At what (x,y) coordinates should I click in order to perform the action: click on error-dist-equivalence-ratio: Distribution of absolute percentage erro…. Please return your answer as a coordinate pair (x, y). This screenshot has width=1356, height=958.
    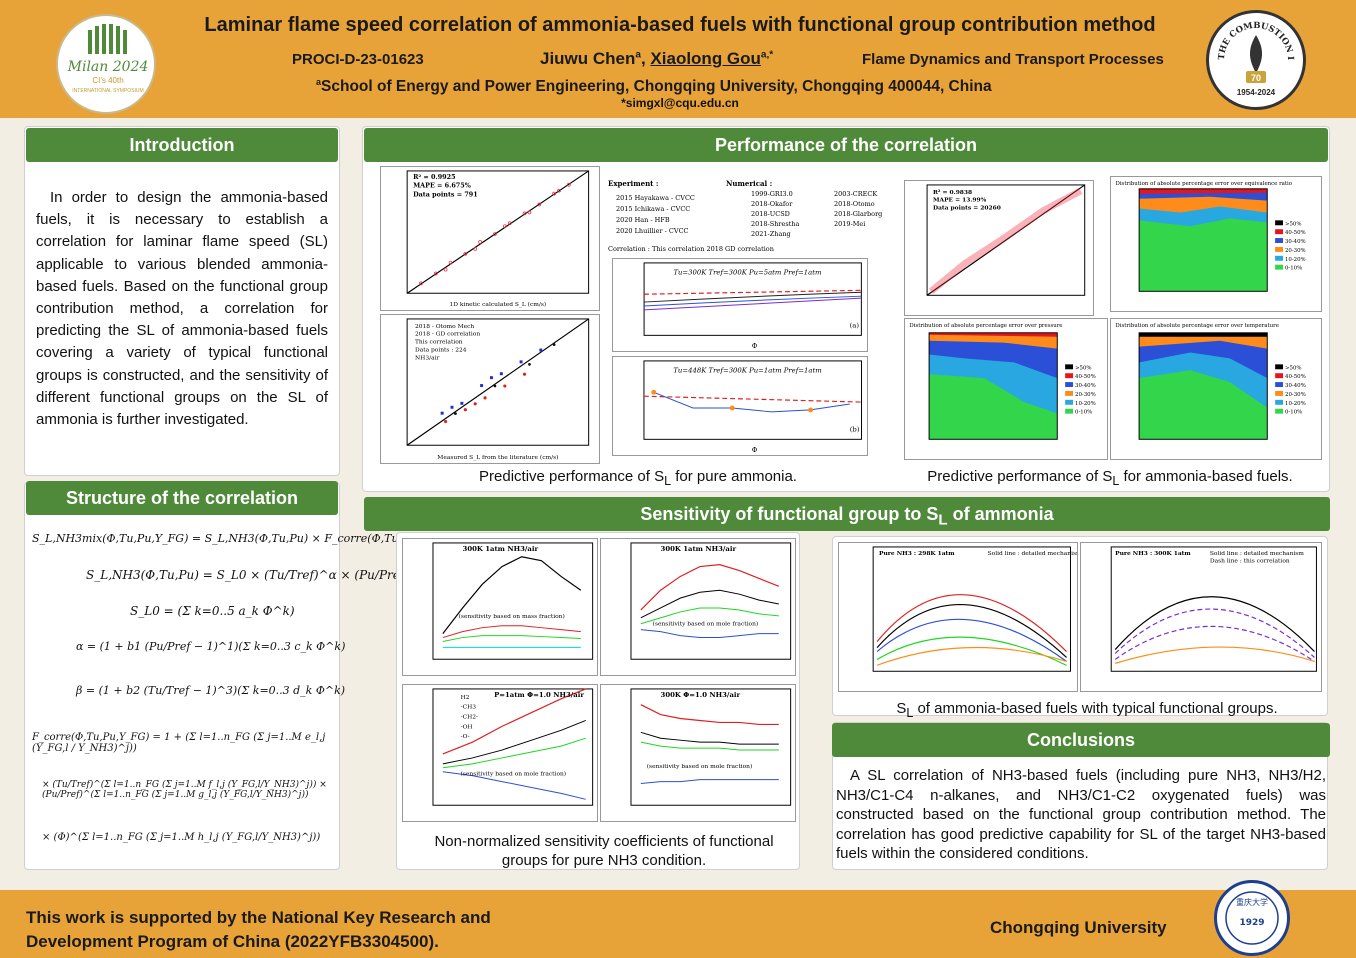
    Looking at the image, I should click on (1216, 244).